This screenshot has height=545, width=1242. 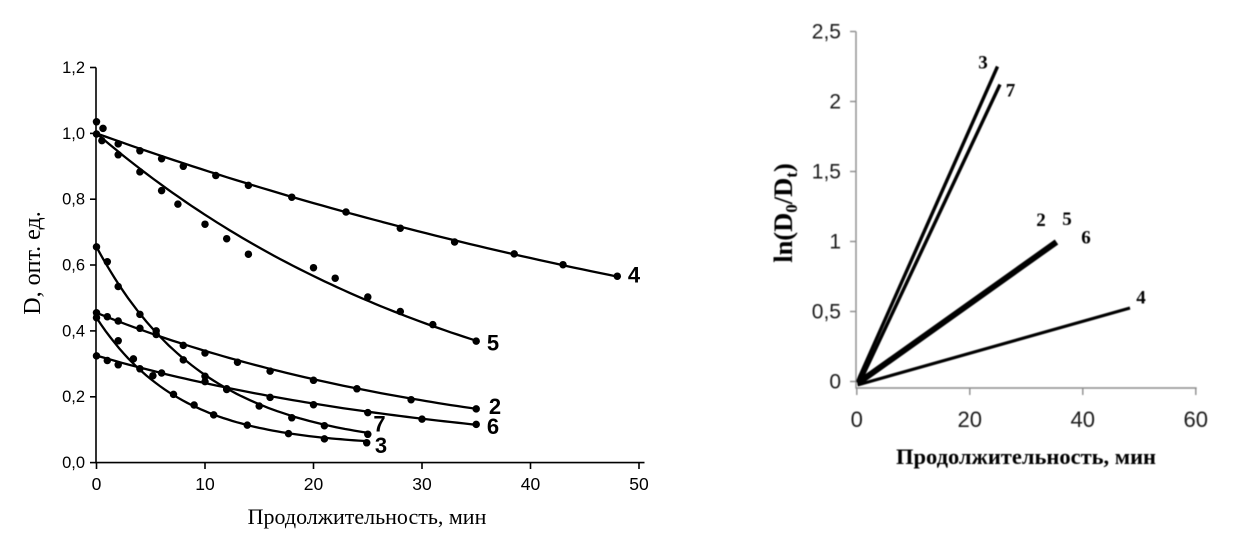 I want to click on svg-text: 50, so click(x=639, y=484).